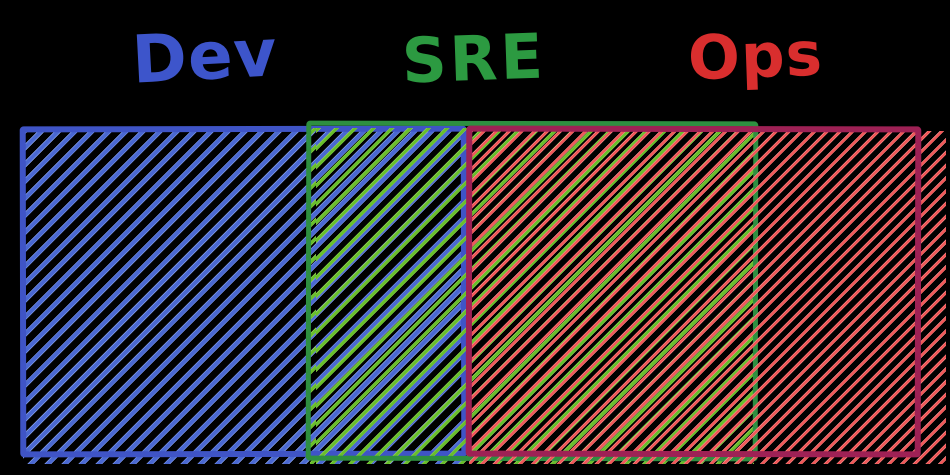 This screenshot has width=950, height=475. Describe the element at coordinates (205, 56) in the screenshot. I see `dev-label: Dev` at that location.